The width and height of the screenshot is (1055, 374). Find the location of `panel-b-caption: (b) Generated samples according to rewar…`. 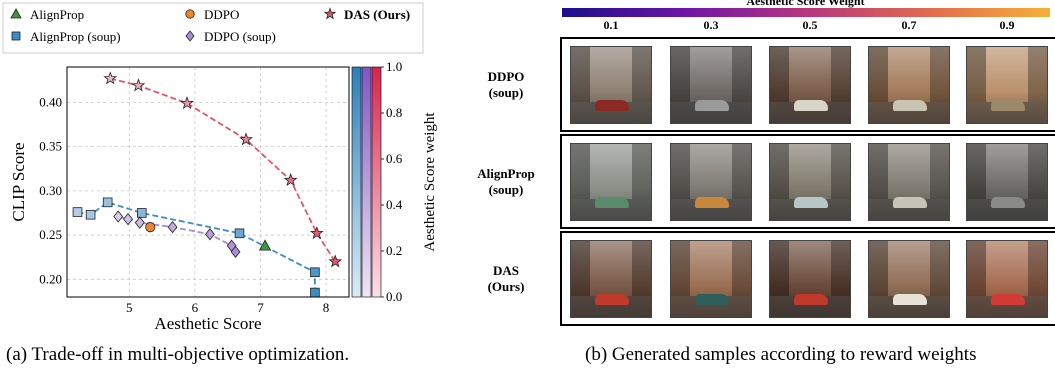

panel-b-caption: (b) Generated samples according to rewar… is located at coordinates (781, 354).